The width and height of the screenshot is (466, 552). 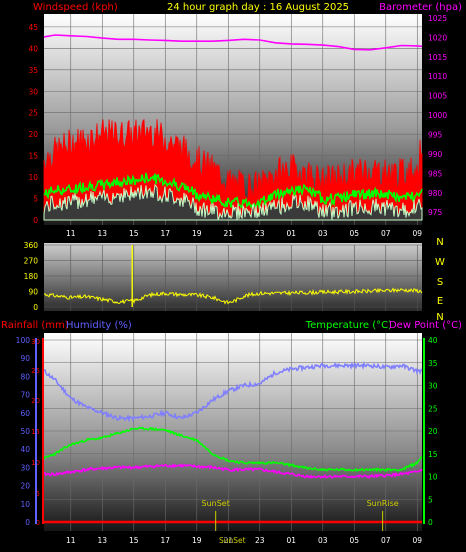 What do you see at coordinates (31, 261) in the screenshot?
I see `direction-tick-label: 270` at bounding box center [31, 261].